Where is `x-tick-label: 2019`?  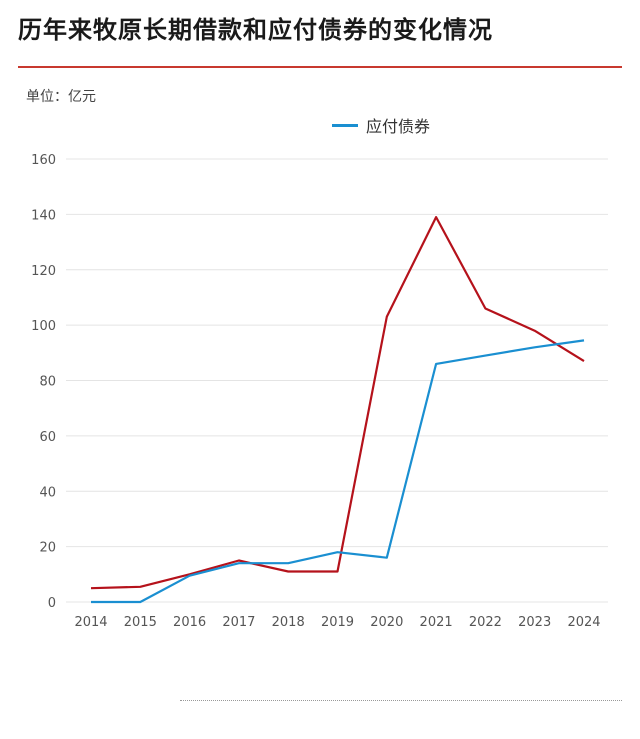
x-tick-label: 2019 is located at coordinates (337, 622).